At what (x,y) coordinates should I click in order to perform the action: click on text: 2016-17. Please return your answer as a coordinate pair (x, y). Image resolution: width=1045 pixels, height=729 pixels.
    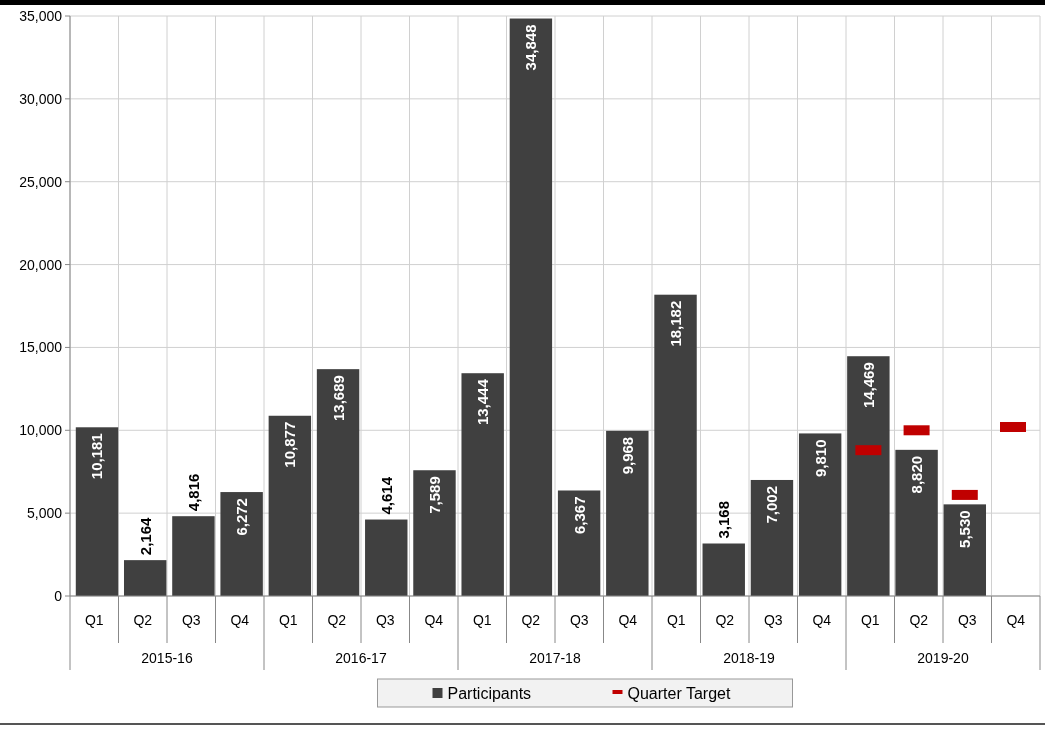
    Looking at the image, I should click on (361, 658).